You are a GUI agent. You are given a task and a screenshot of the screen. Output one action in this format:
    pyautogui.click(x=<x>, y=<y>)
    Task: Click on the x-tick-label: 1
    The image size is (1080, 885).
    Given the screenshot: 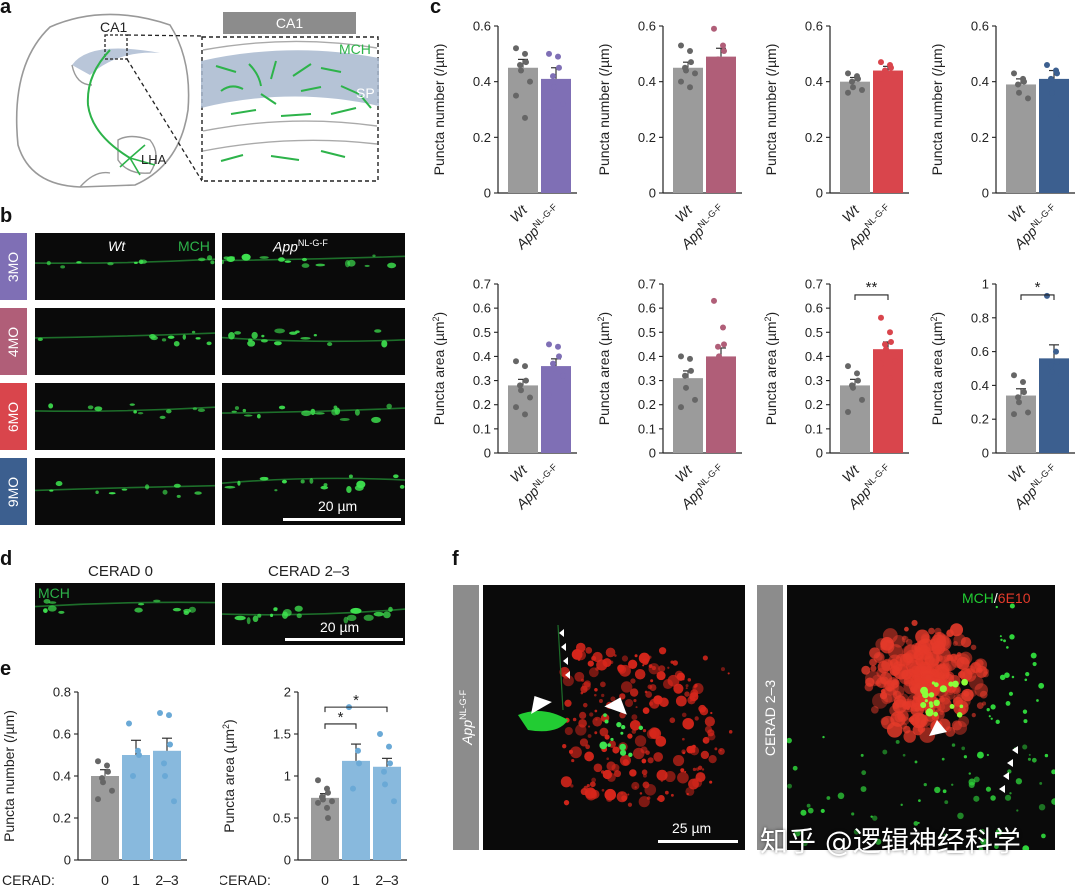 What is the action you would take?
    pyautogui.click(x=356, y=878)
    